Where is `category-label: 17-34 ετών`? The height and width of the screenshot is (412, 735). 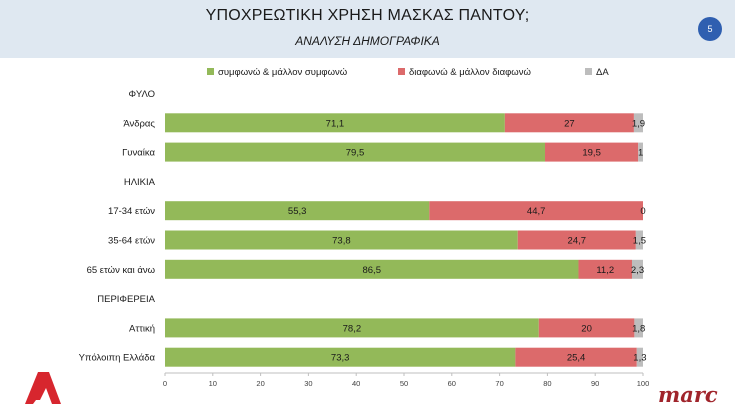
category-label: 17-34 ετών is located at coordinates (131, 211).